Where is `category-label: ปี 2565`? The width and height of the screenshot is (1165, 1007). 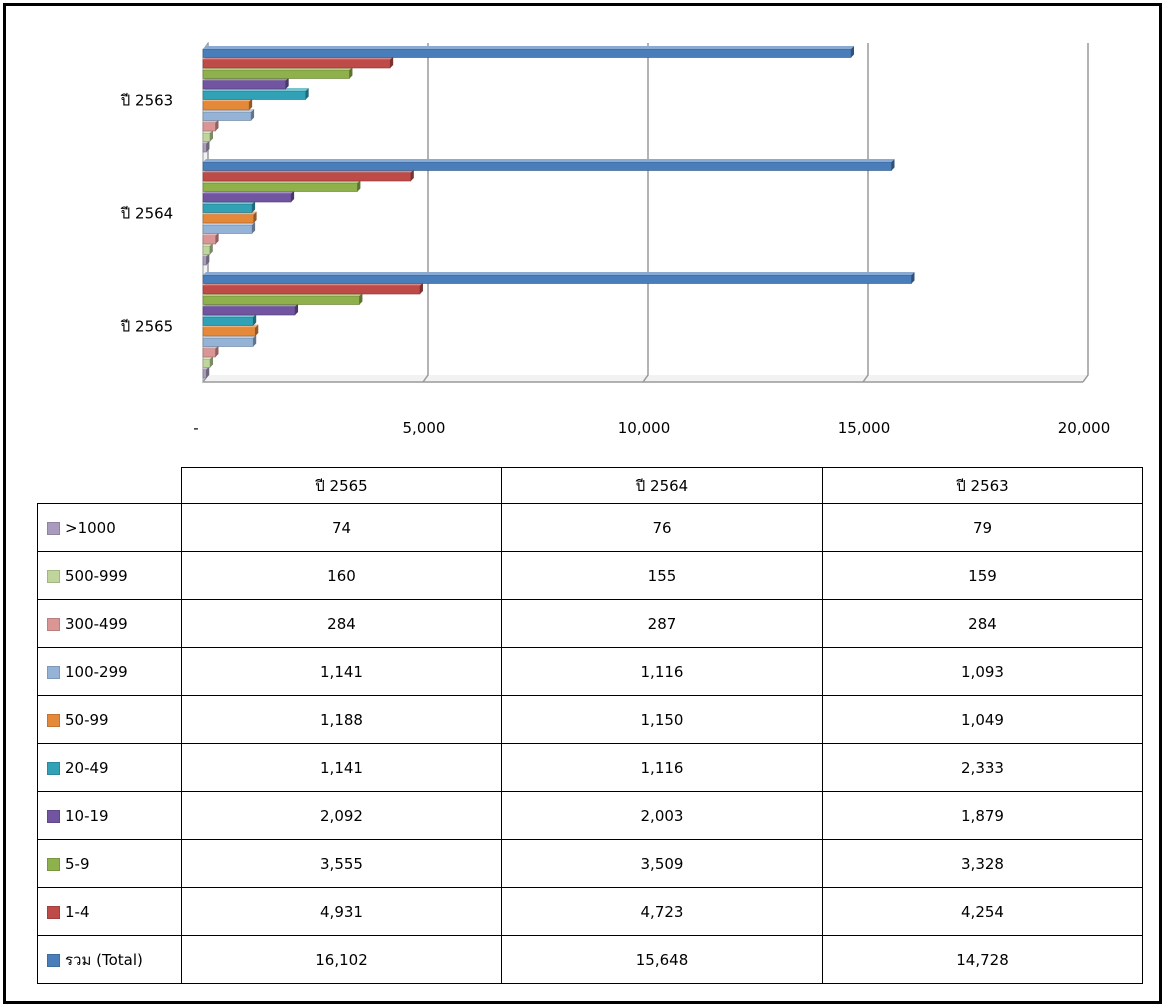 category-label: ปี 2565 is located at coordinates (146, 327).